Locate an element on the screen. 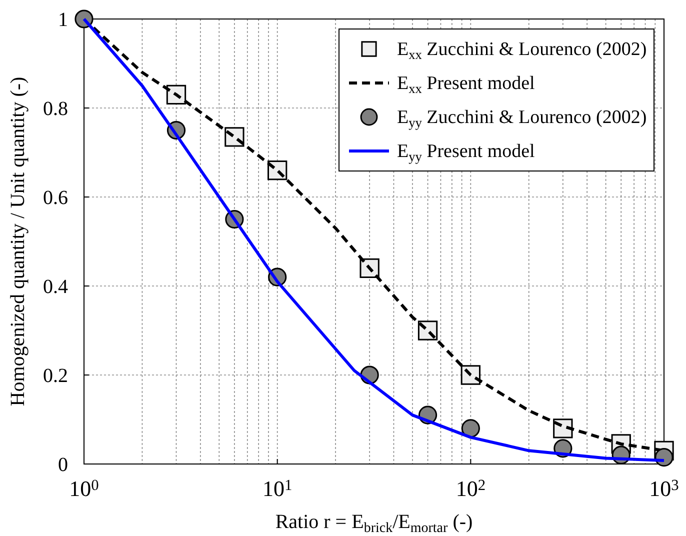  legend-label: E$_{xx}$ Present model is located at coordinates (466, 84).